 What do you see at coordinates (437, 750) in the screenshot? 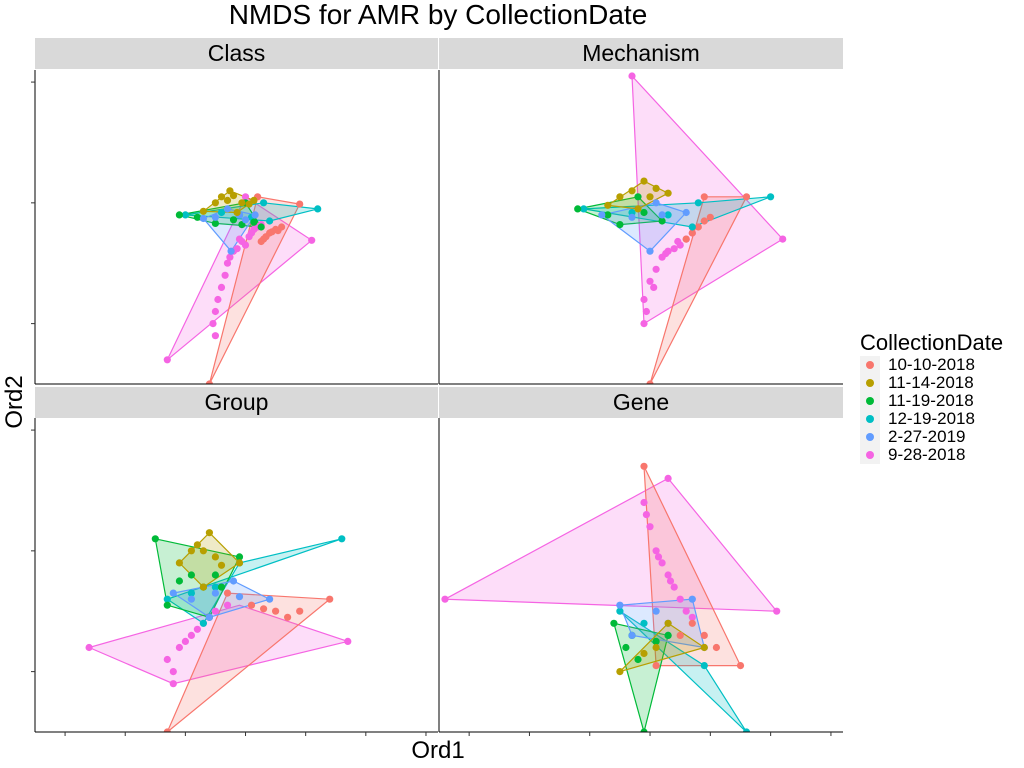
I see `x-axis-label: Ord1` at bounding box center [437, 750].